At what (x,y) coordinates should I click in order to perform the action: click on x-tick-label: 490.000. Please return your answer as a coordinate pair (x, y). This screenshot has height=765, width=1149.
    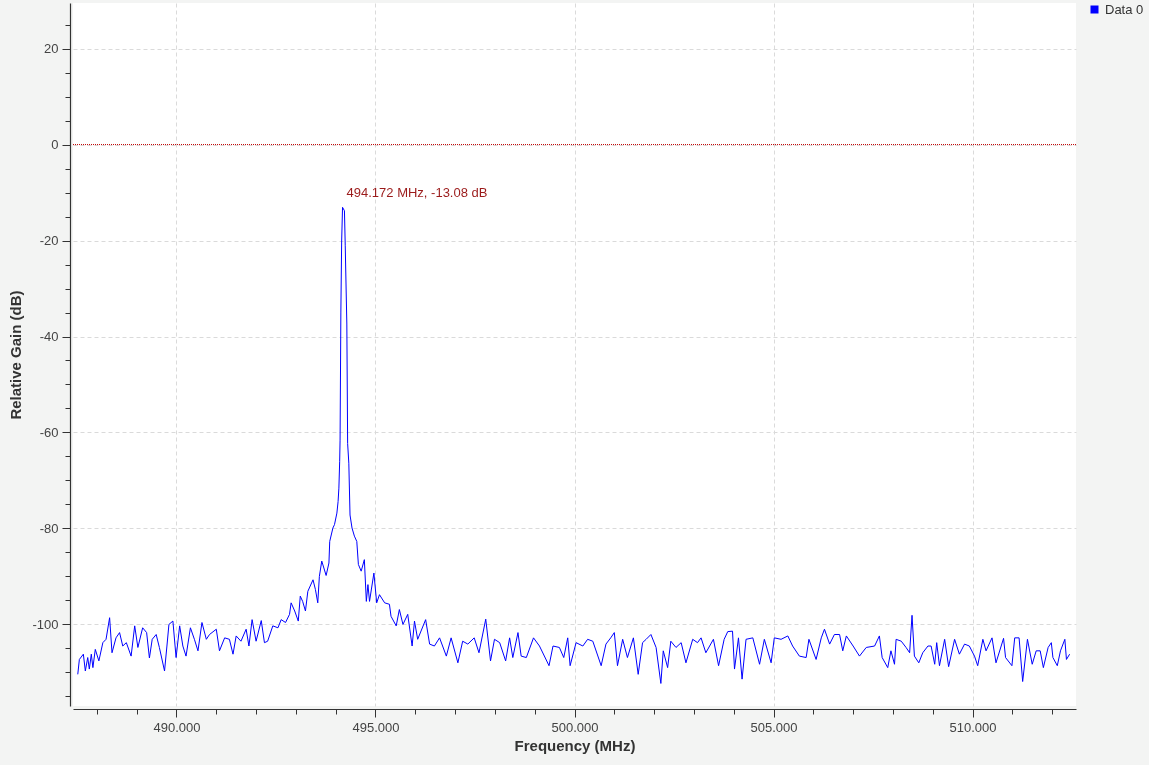
    Looking at the image, I should click on (177, 727).